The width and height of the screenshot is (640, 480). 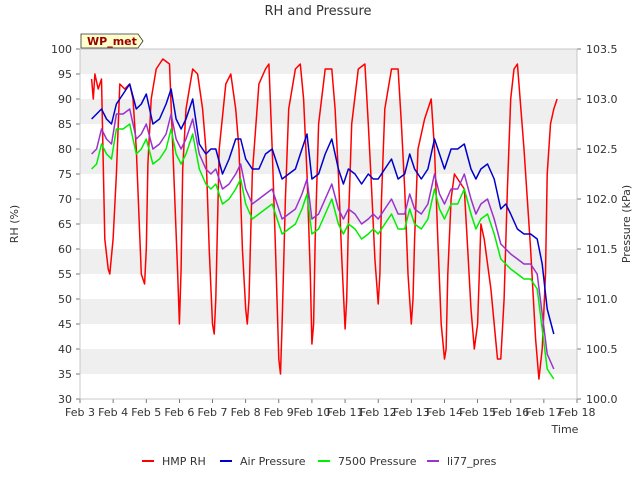 I want to click on left-y-tick-label: 90, so click(x=65, y=99).